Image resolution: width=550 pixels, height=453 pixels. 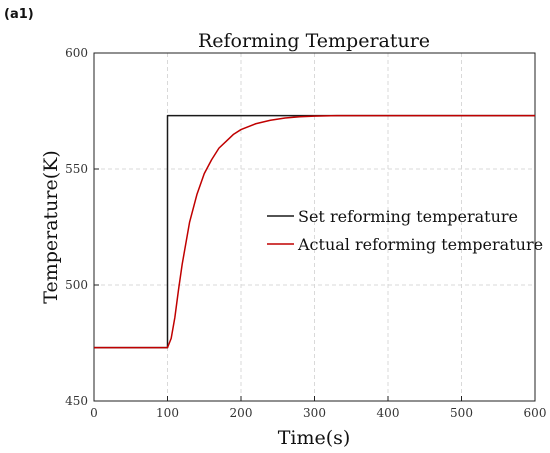 What do you see at coordinates (241, 413) in the screenshot?
I see `x-tick-label: 200` at bounding box center [241, 413].